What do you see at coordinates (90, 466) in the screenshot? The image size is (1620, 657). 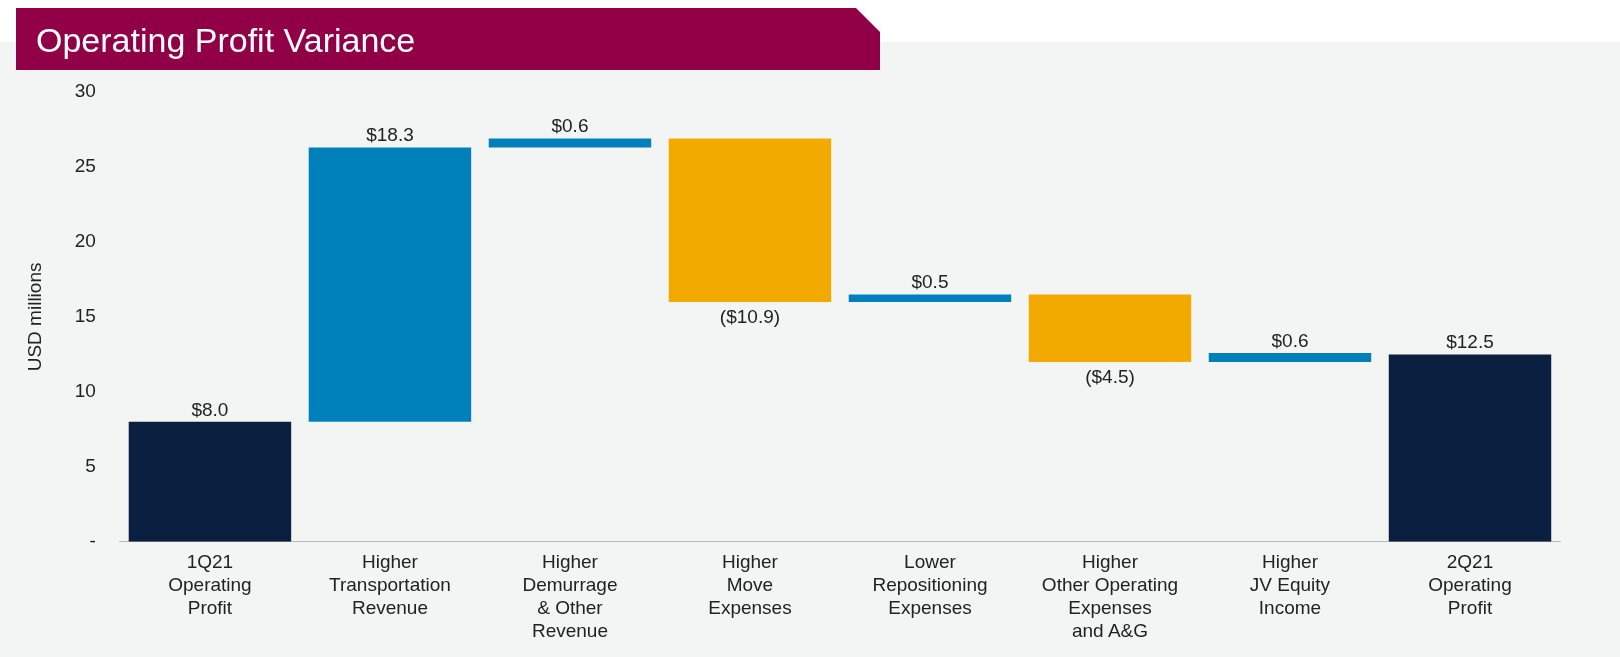 I see `y-tick-label: 5` at bounding box center [90, 466].